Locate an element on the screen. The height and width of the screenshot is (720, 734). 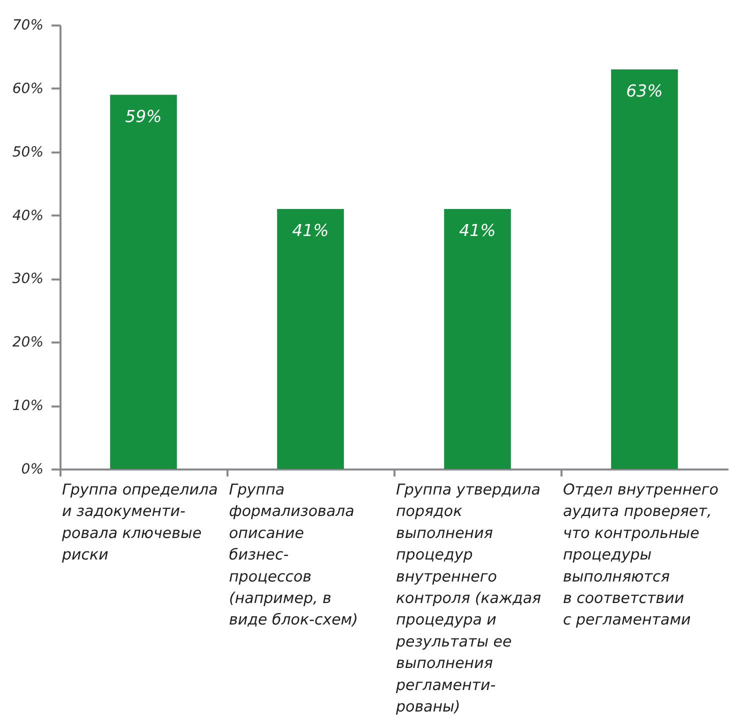
x-tick-label: Отдел внутреннего аудита проверяет, что контрольные процедуры выполняются в соответствии с регламентами is located at coordinates (640, 554).